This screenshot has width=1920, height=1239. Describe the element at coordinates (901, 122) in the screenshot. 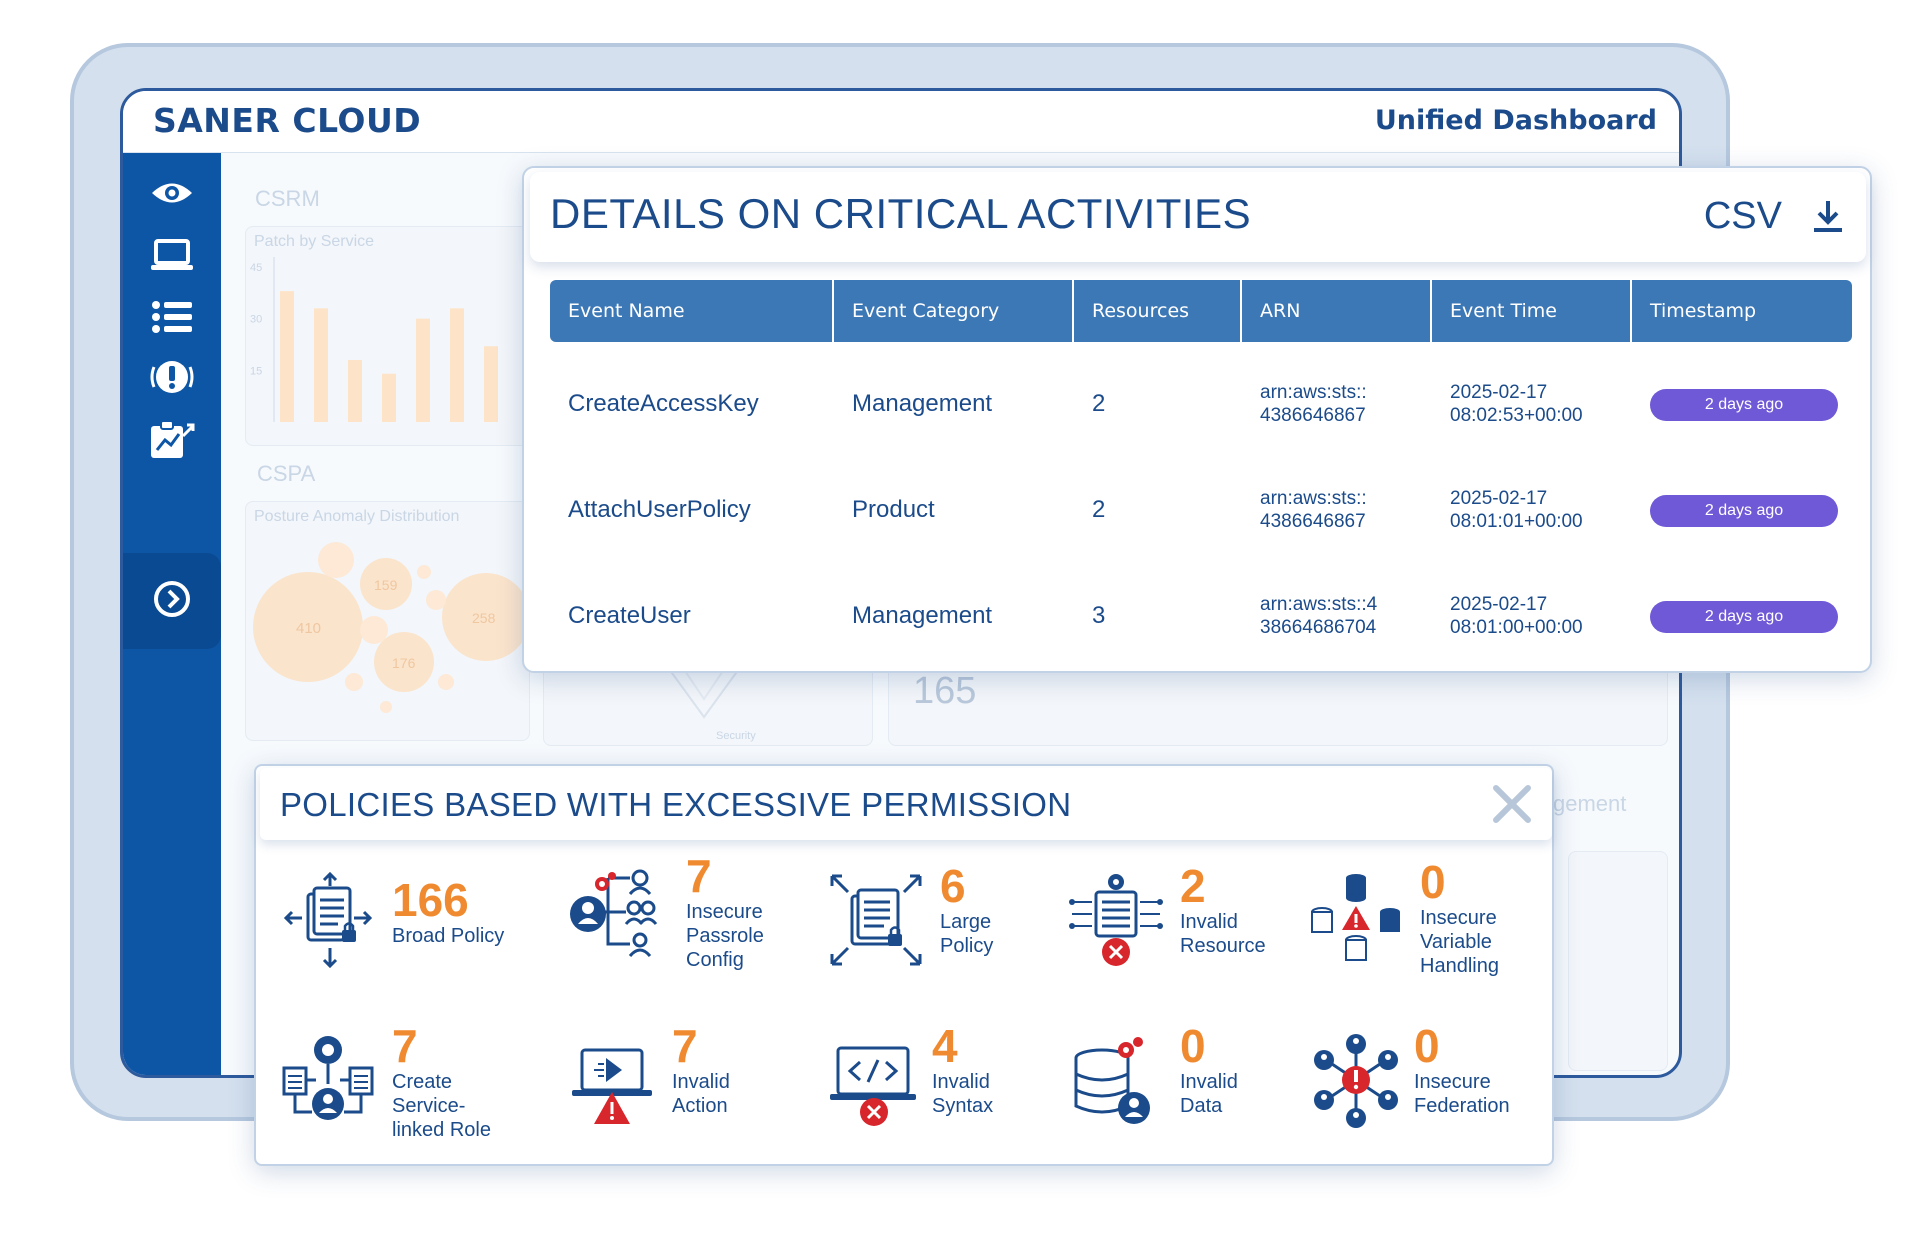

I see `app-header: SANER CLOUD Unified Dashboard` at that location.